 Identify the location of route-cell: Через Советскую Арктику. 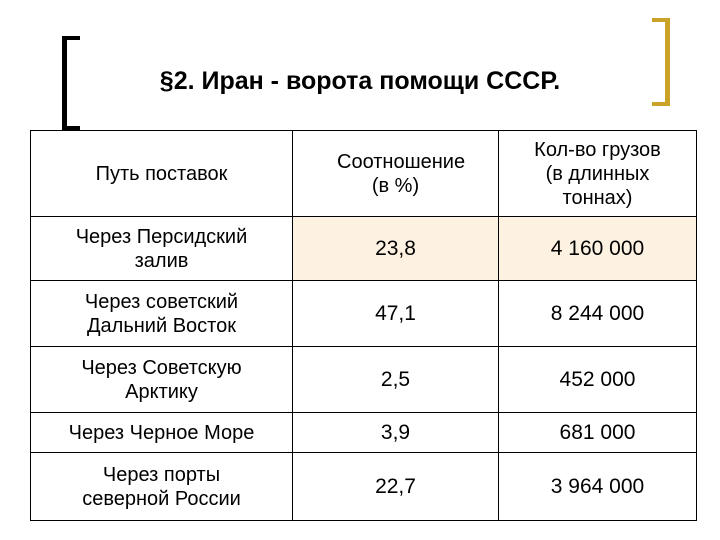
(161, 379).